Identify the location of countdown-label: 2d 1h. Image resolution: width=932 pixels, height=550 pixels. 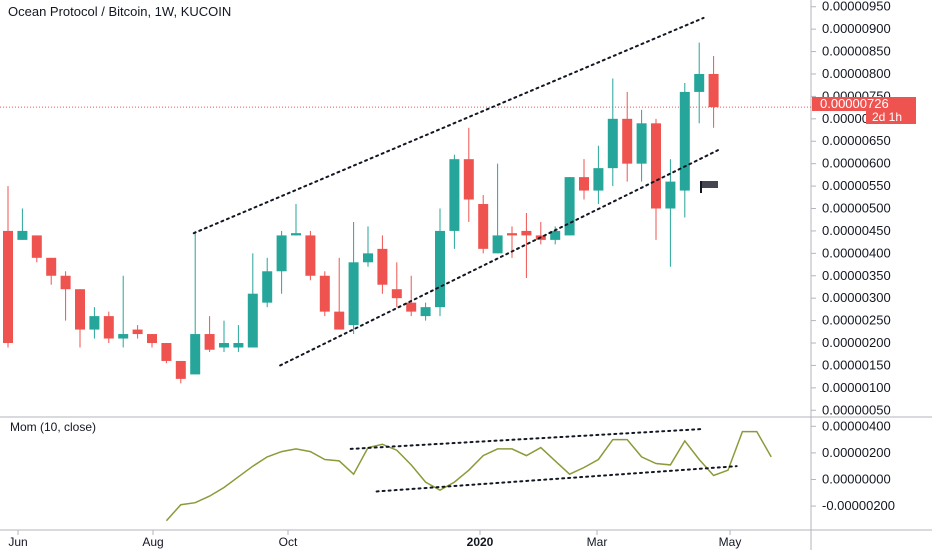
(887, 117).